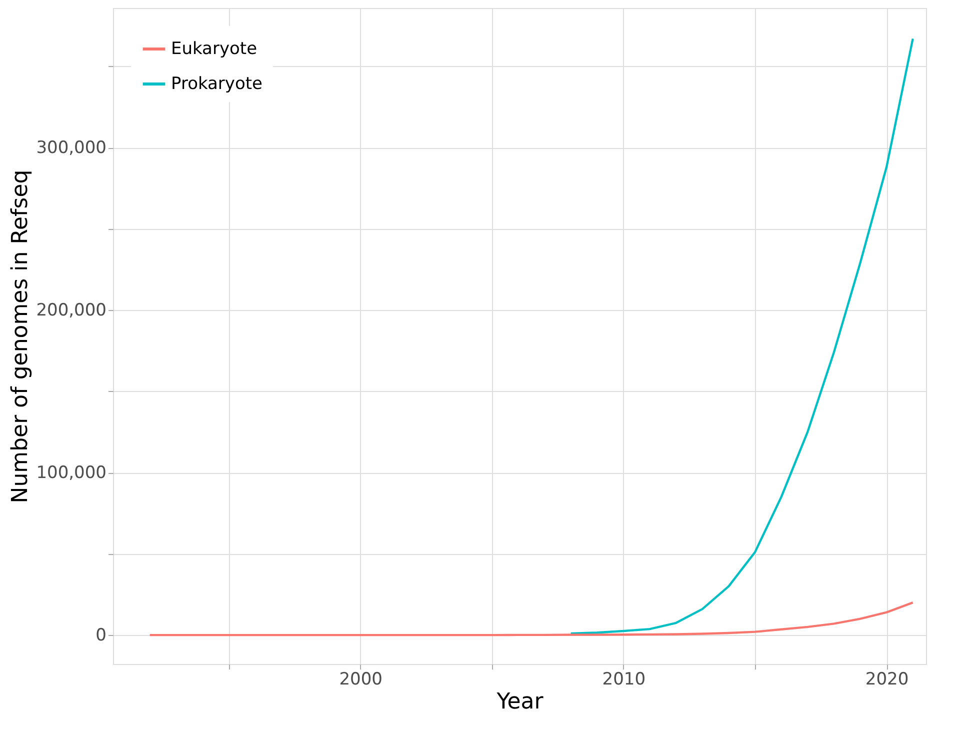  I want to click on line-series, so click(531, 618).